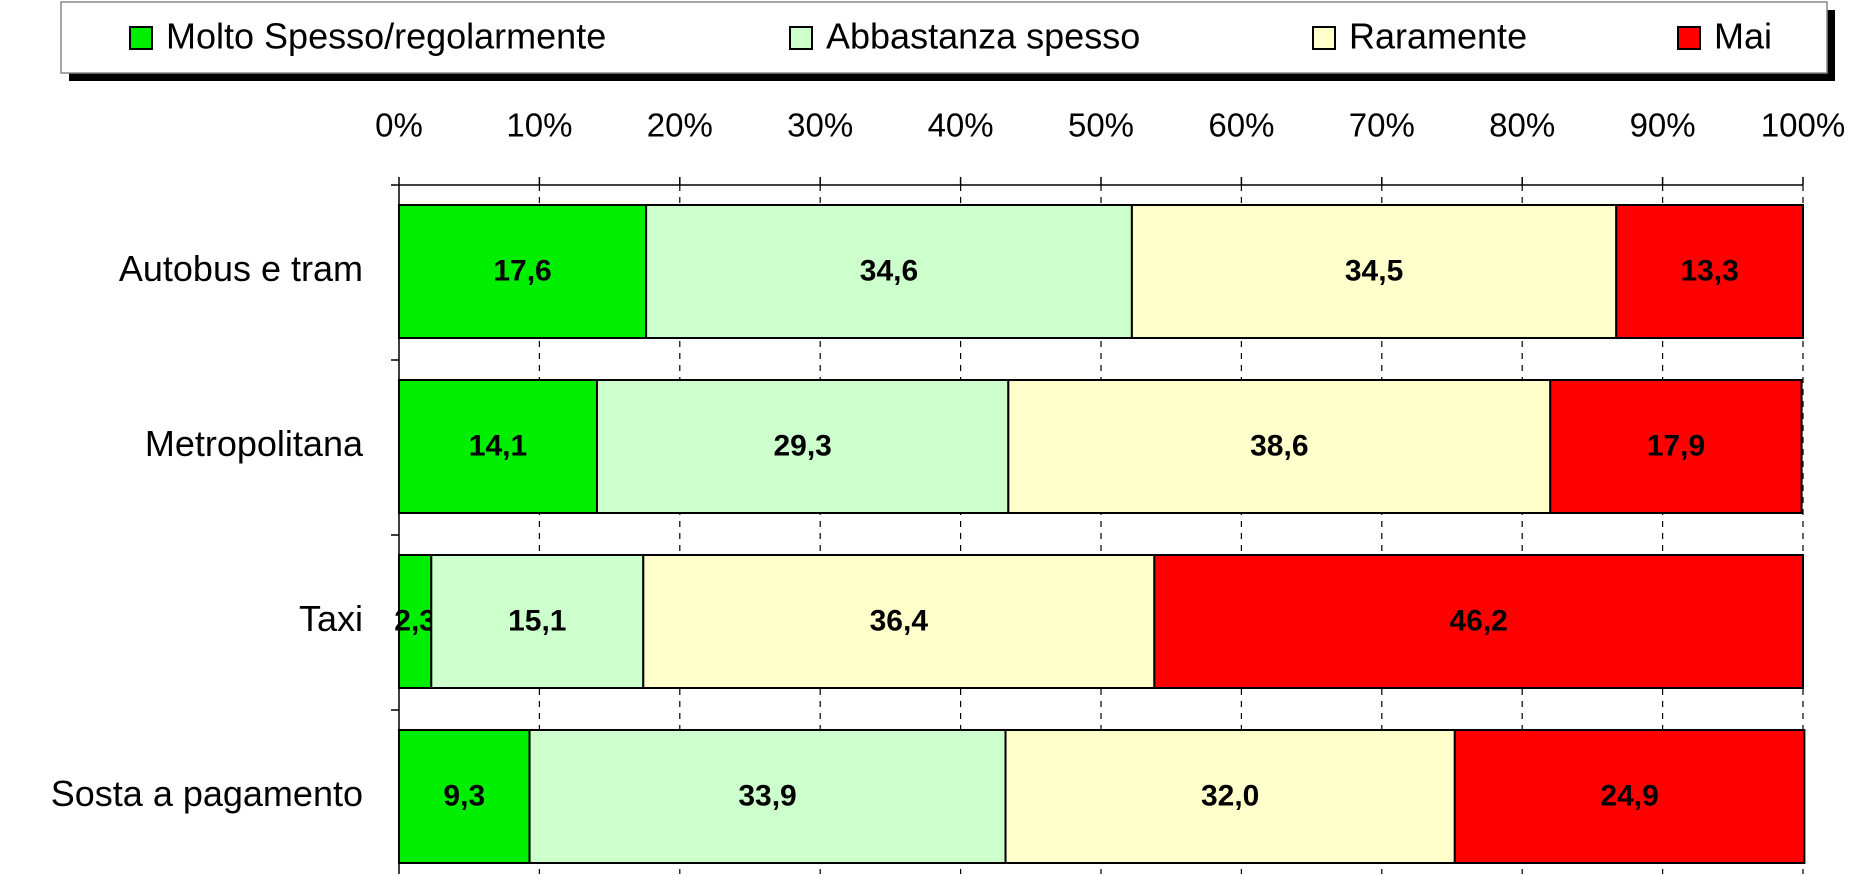  I want to click on data-label: 9,3, so click(464, 795).